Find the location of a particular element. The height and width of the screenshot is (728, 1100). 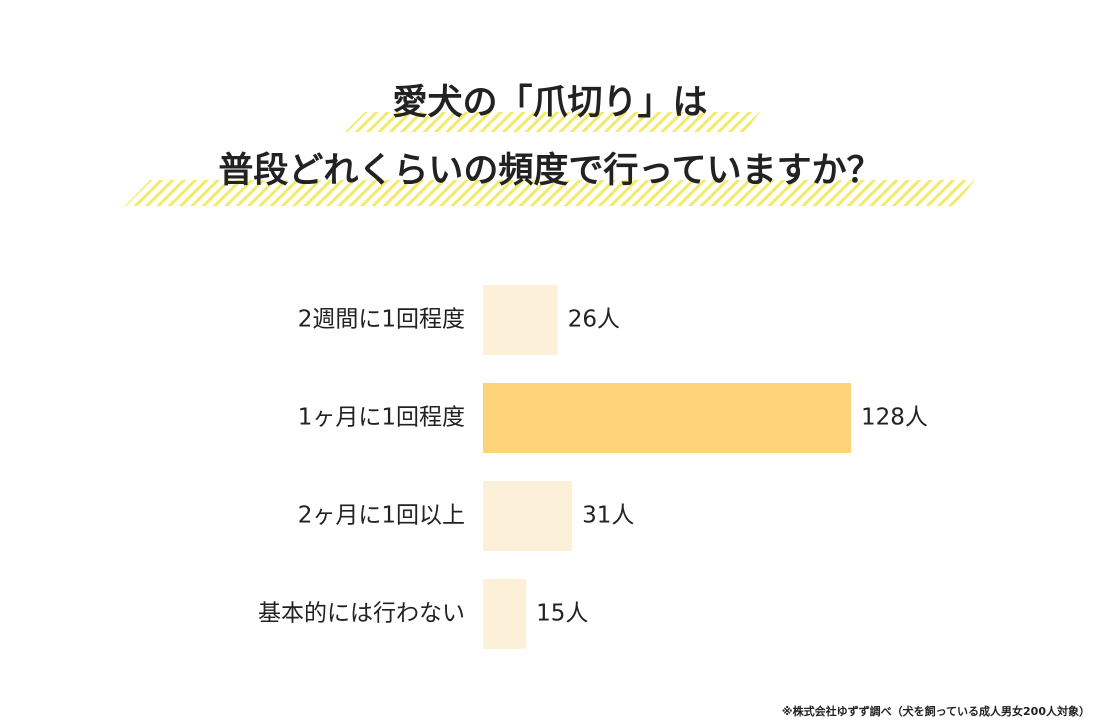

chart-title: 普段どれくらいの頻度で行っていますか？ is located at coordinates (549, 170).